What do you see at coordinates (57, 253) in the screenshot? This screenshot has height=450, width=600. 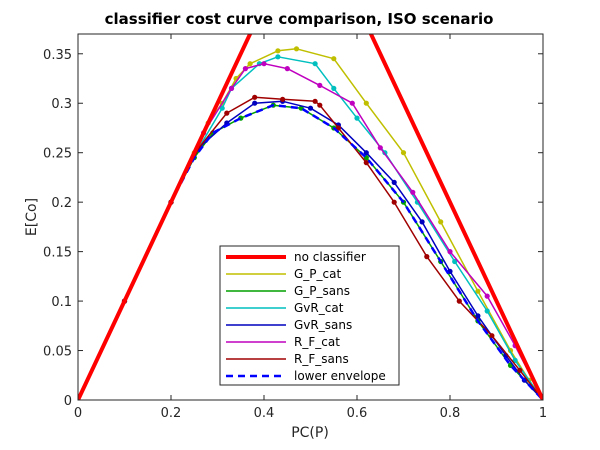 I see `y-tick-label: 0.15` at bounding box center [57, 253].